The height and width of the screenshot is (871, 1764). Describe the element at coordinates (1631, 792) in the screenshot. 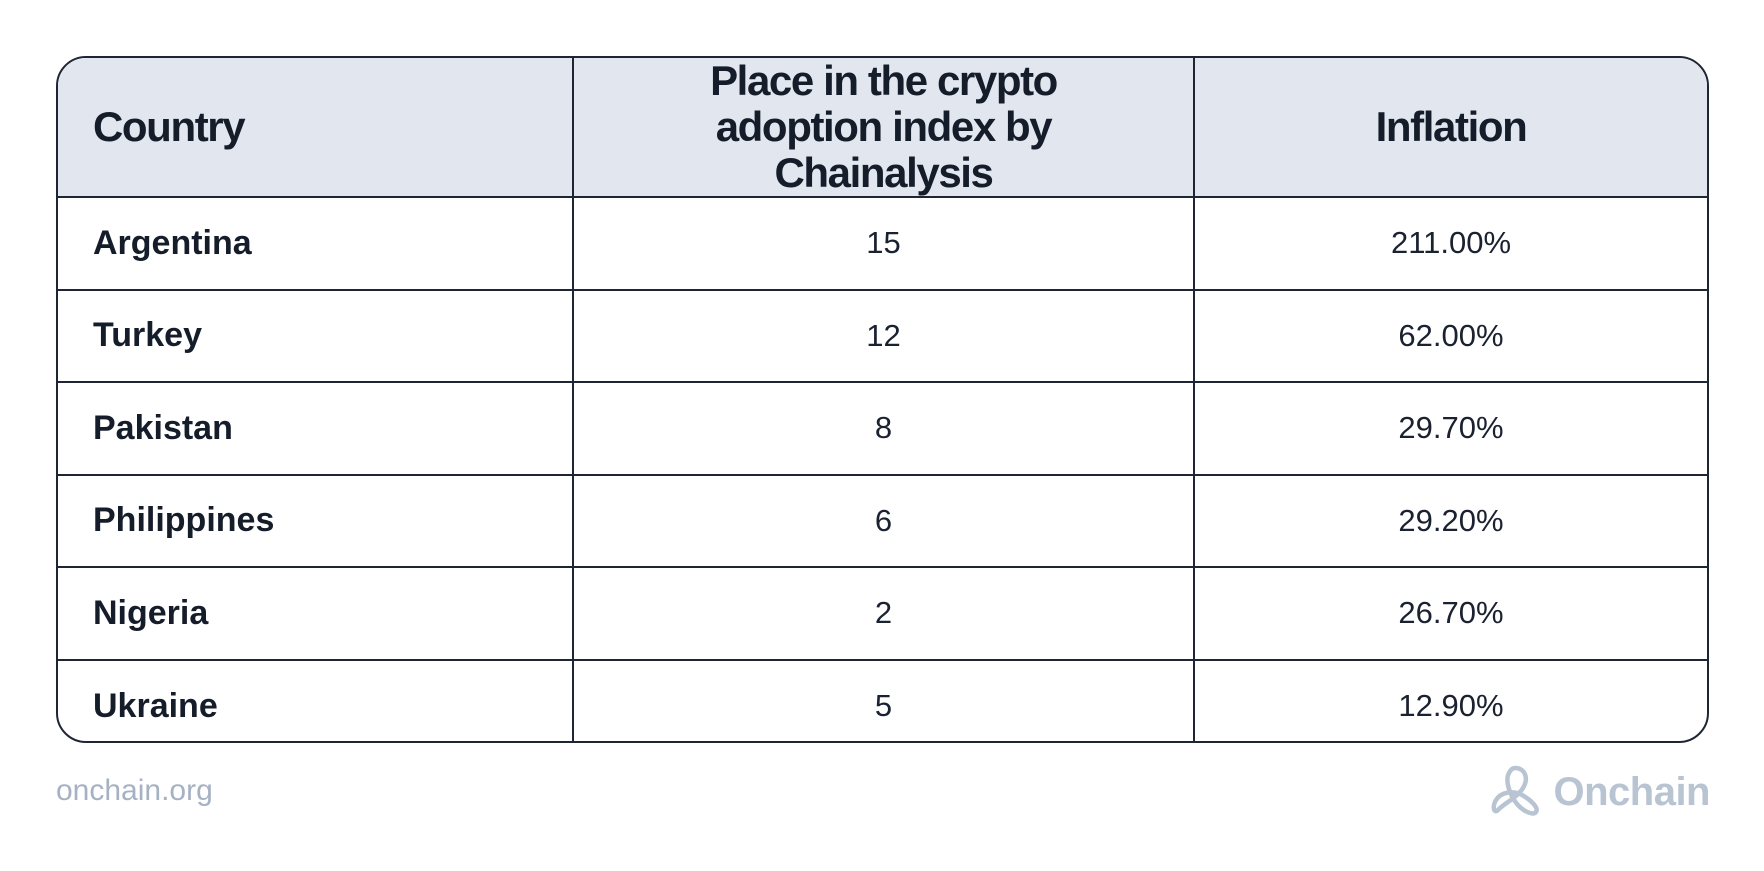

I see `brand-name: Onchain` at that location.